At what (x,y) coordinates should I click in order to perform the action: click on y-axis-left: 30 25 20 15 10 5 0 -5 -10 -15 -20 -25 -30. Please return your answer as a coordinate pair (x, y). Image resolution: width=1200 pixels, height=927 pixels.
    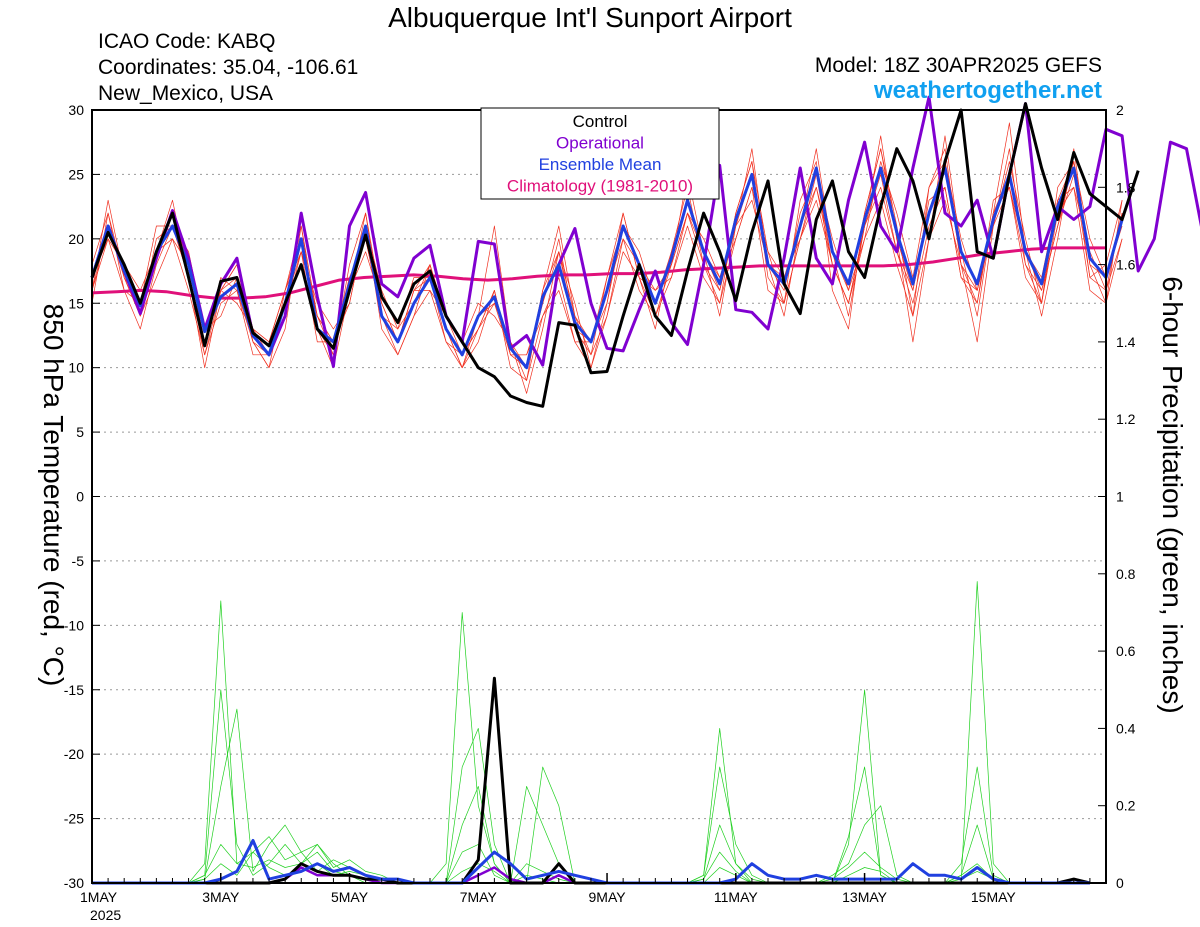
    Looking at the image, I should click on (82, 496).